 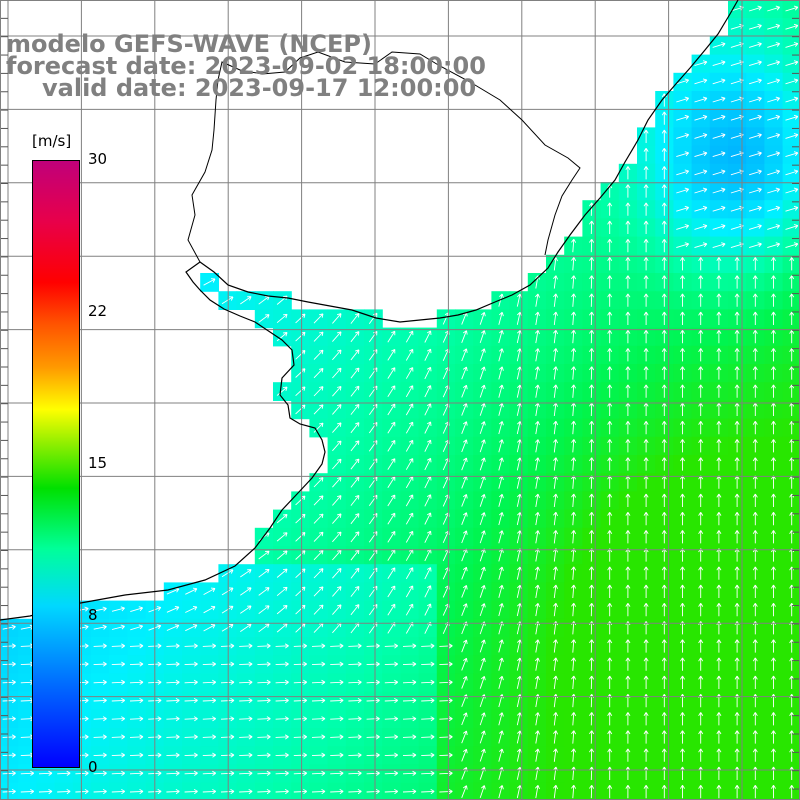 I want to click on colorbar-units: [m/s], so click(x=52, y=141).